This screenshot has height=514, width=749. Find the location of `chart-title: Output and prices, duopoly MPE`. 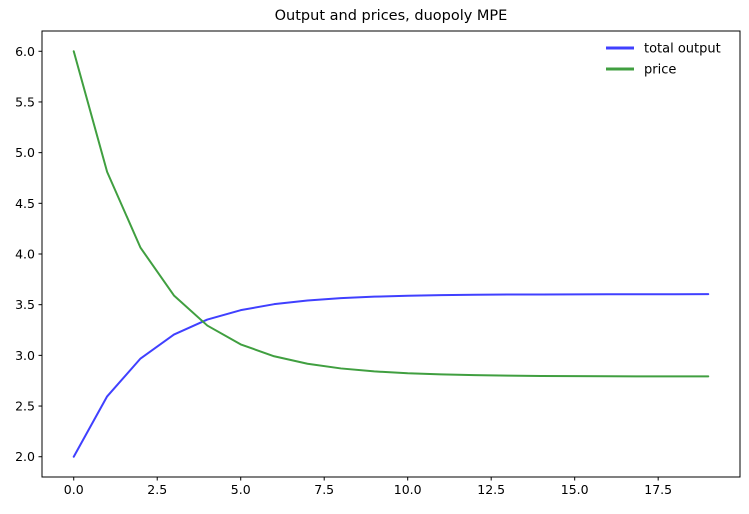

chart-title: Output and prices, duopoly MPE is located at coordinates (391, 16).